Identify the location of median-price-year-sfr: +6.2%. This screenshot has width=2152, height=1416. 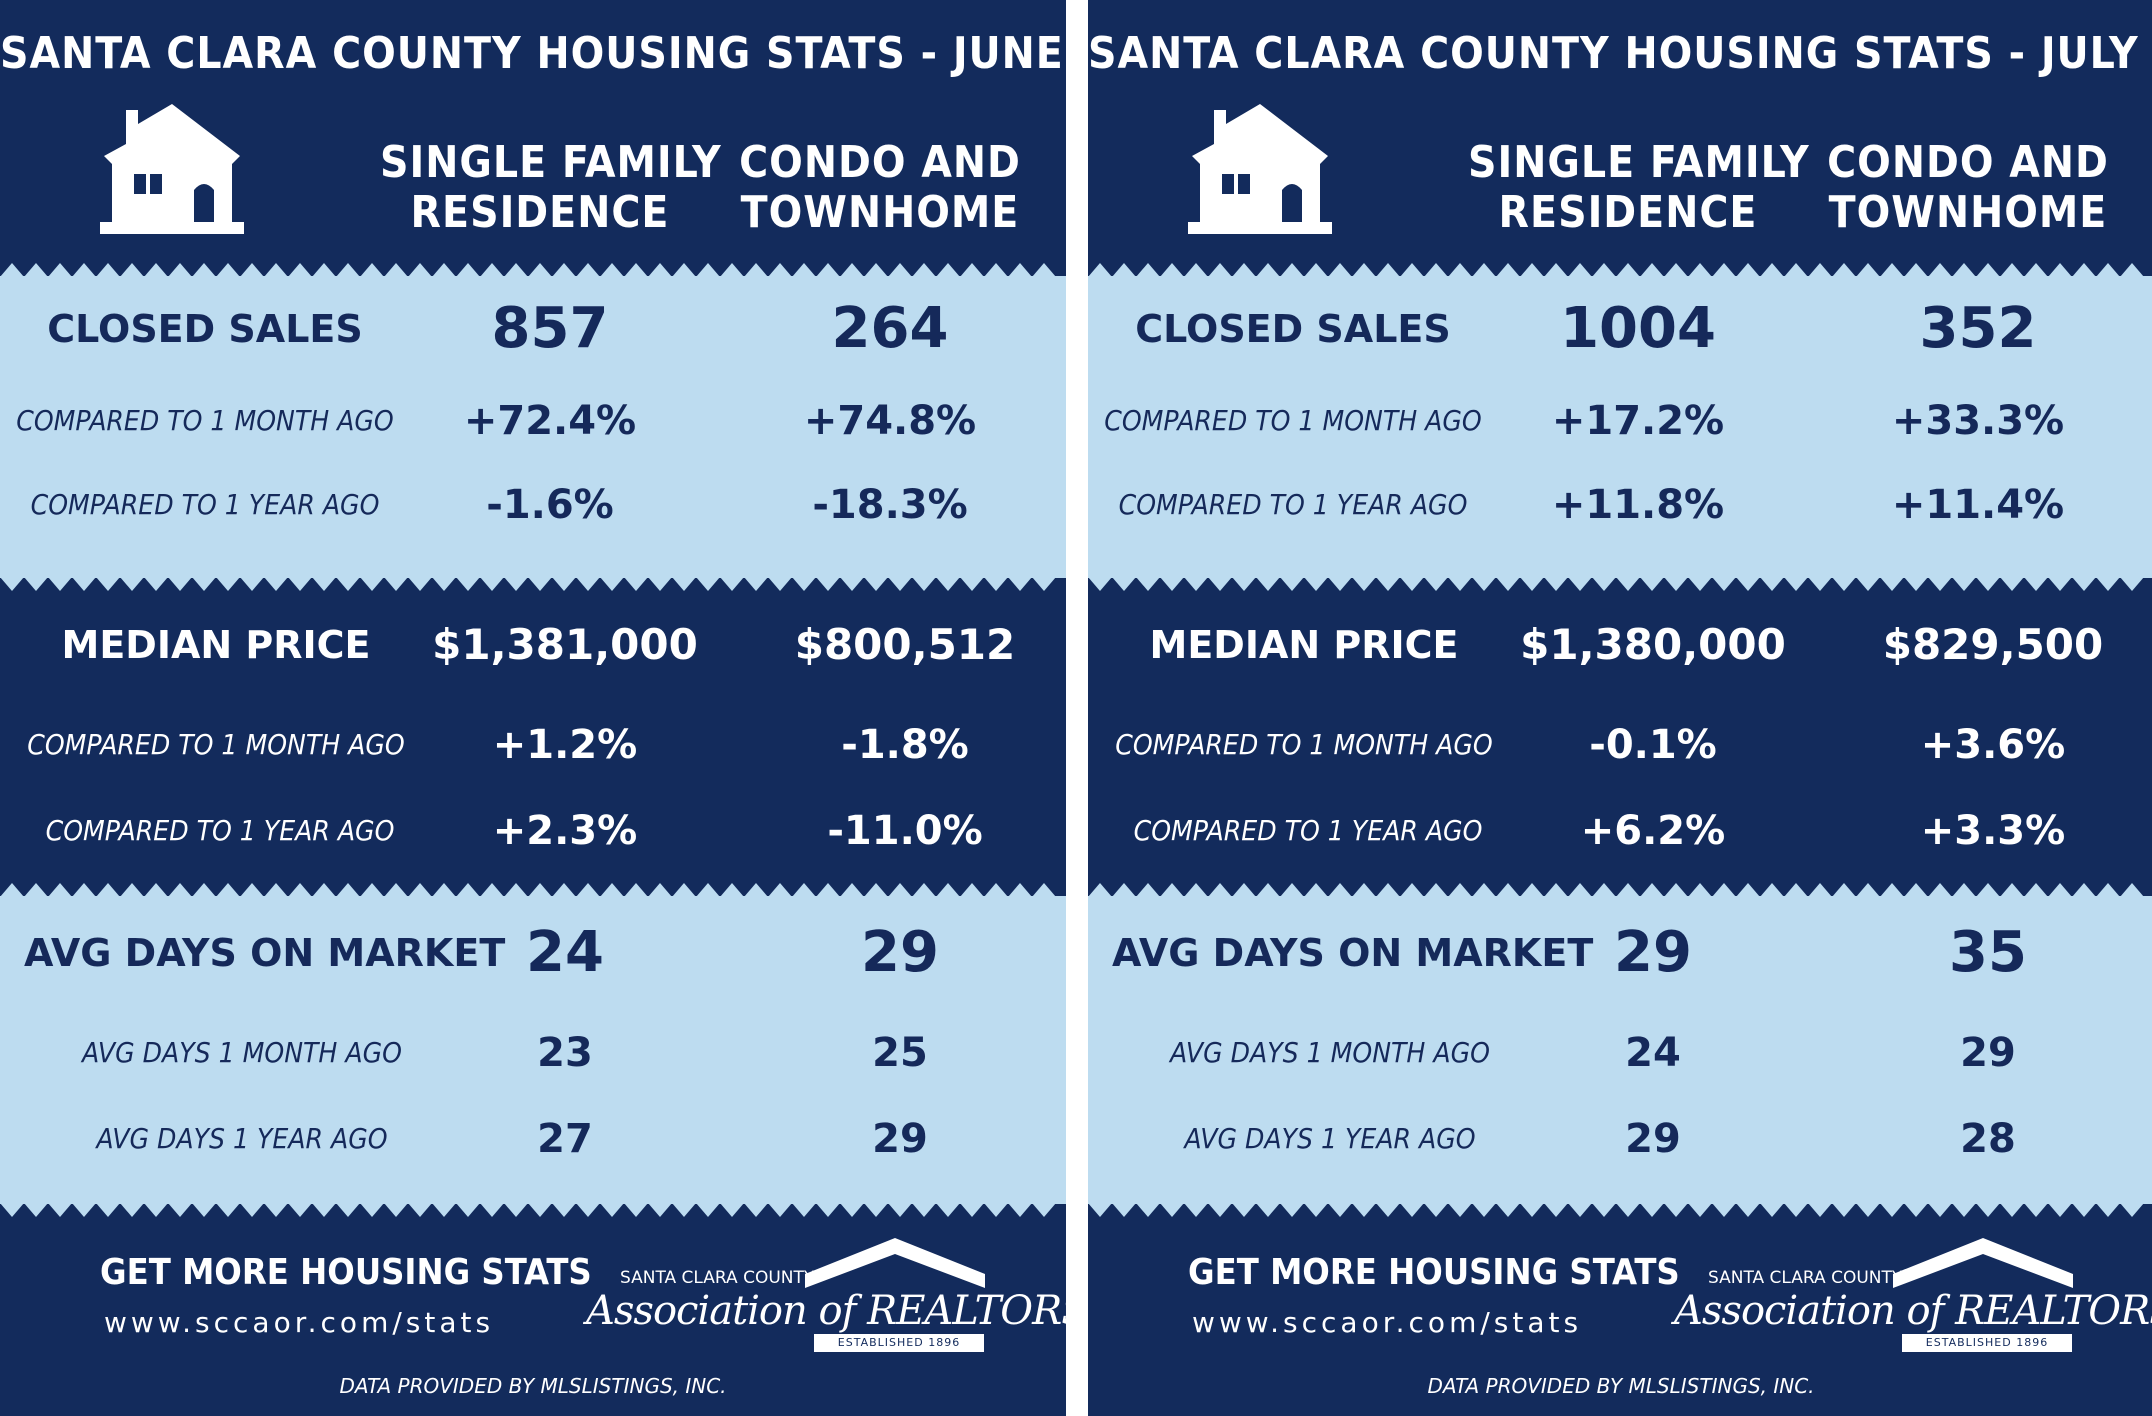
(1653, 831).